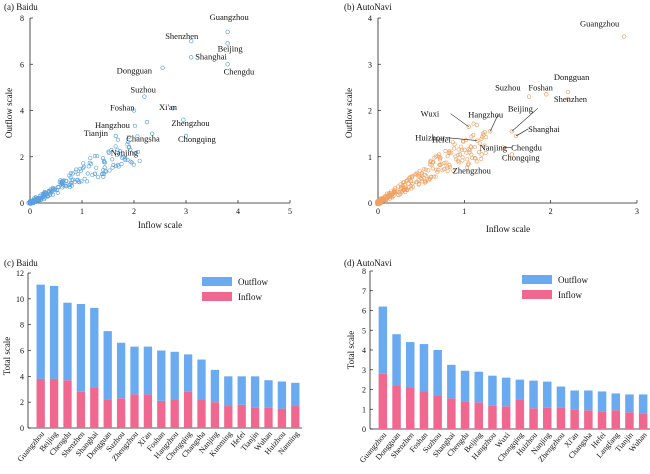 This screenshot has width=650, height=474. I want to click on panel-d-ytick-label: 0, so click(364, 429).